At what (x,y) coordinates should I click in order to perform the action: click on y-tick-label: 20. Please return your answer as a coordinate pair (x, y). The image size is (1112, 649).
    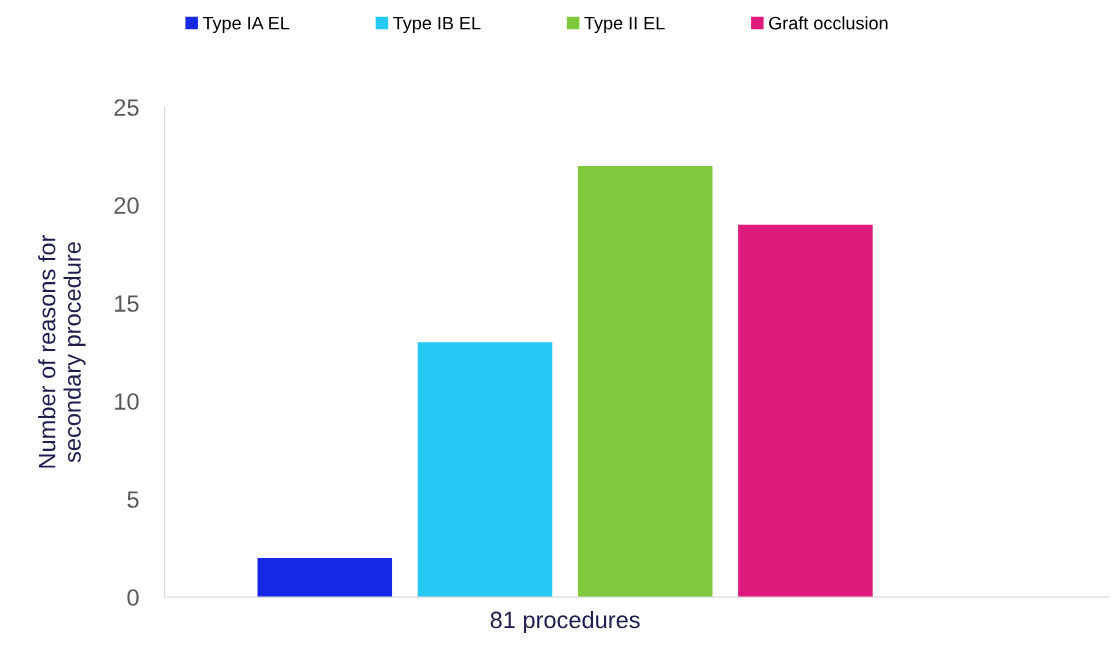
    Looking at the image, I should click on (126, 205).